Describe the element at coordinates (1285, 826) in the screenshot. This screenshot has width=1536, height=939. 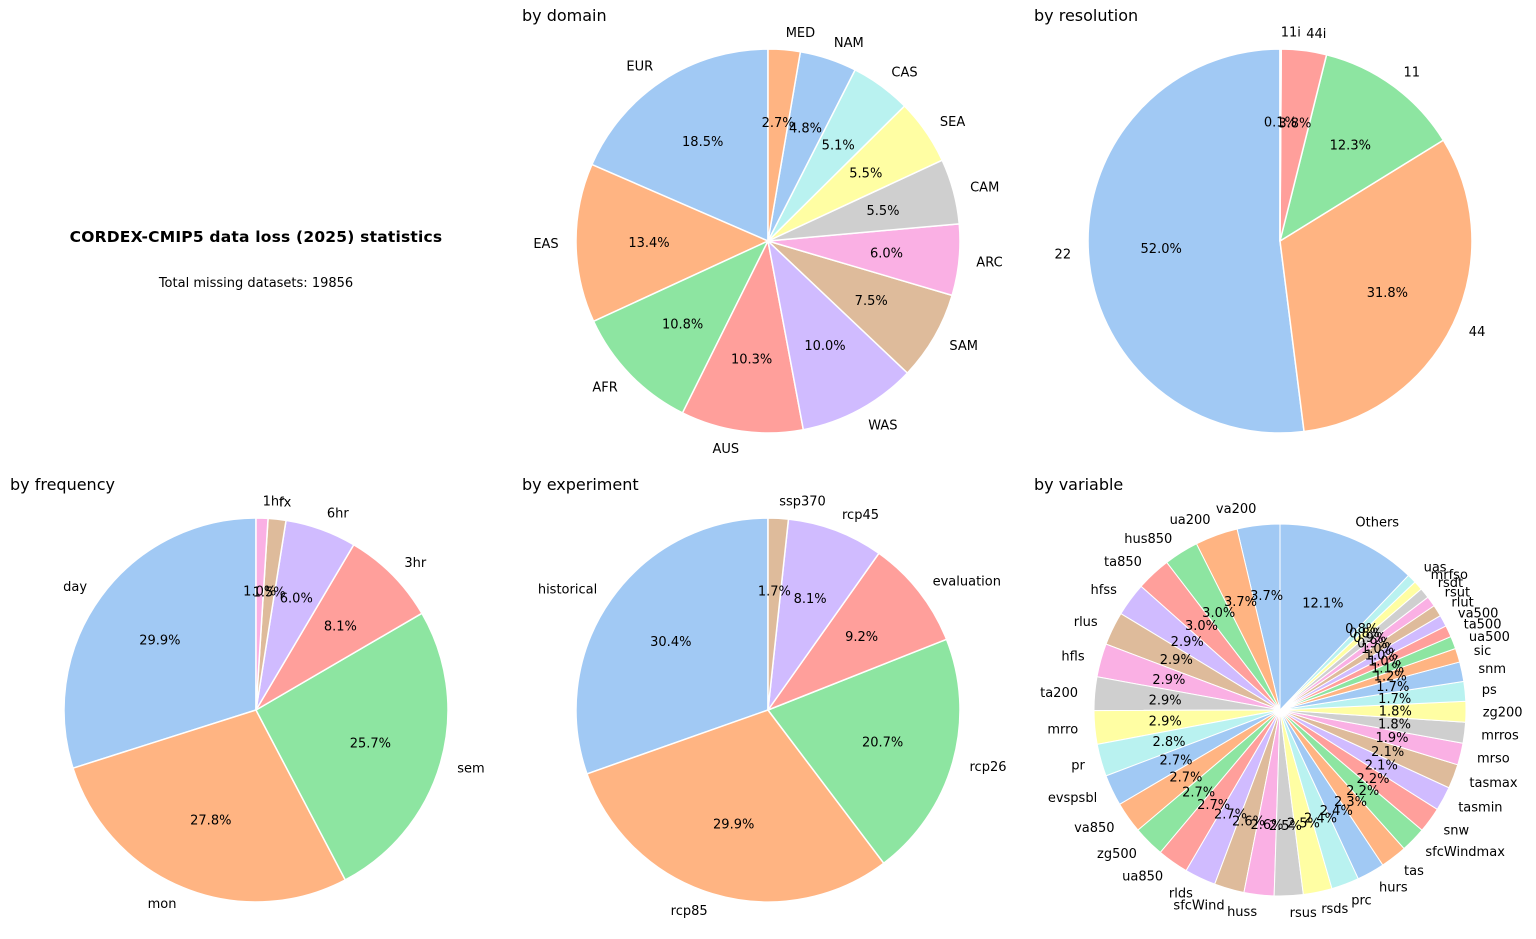
I see `pie-percent-rsus: 2.5%` at that location.